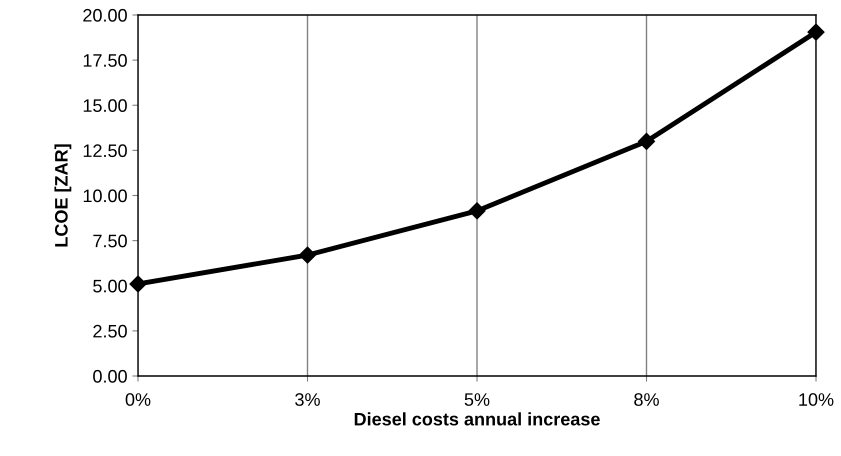 The image size is (841, 456). I want to click on y-tick-label: 5.00, so click(110, 286).